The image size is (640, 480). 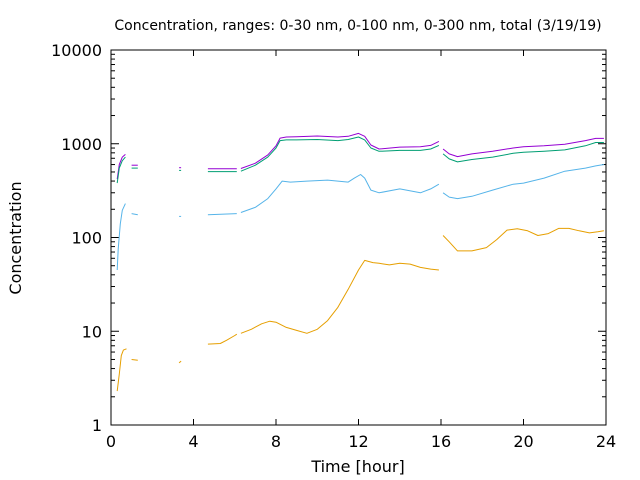 What do you see at coordinates (276, 441) in the screenshot?
I see `x-tick-label: 8` at bounding box center [276, 441].